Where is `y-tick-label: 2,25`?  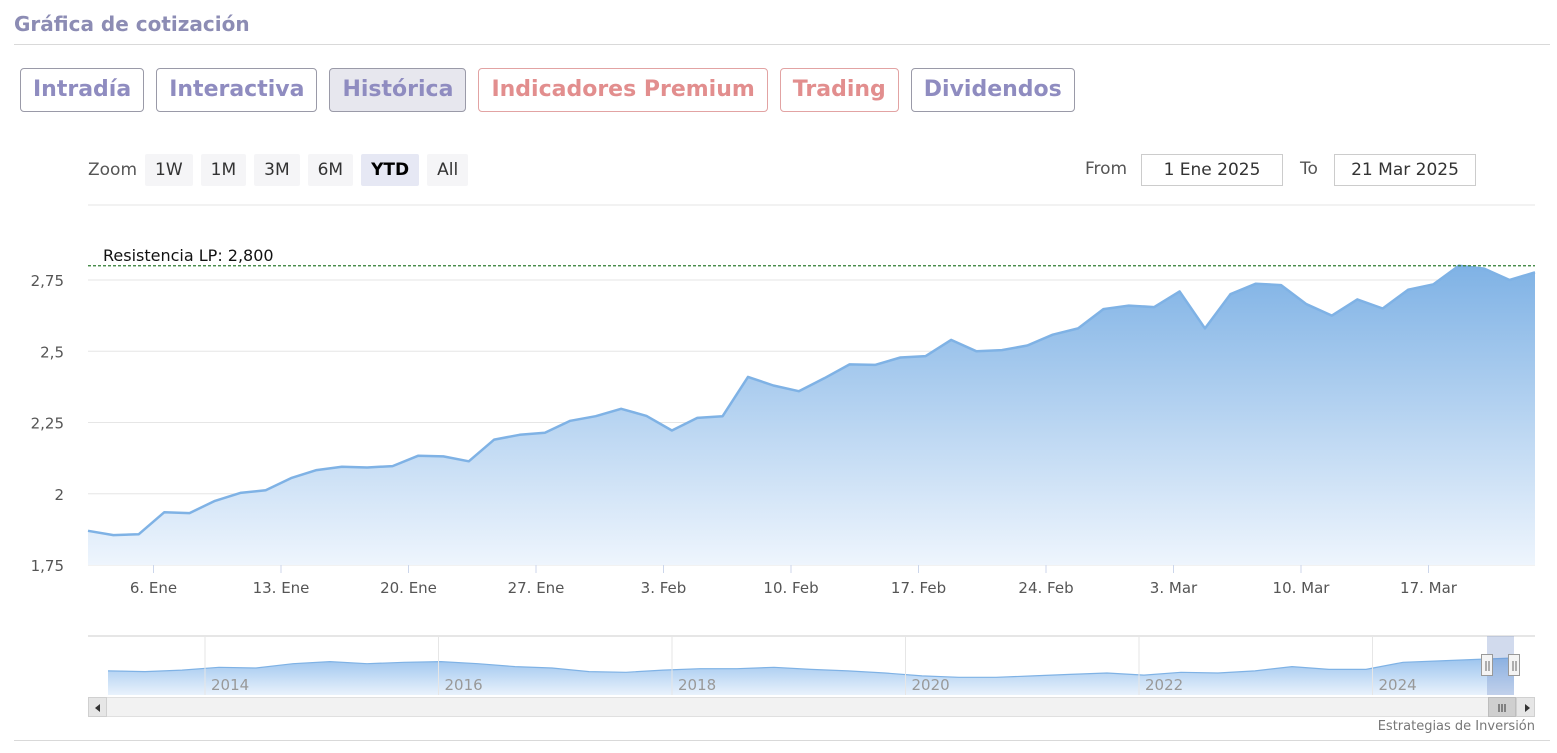
y-tick-label: 2,25 is located at coordinates (47, 424).